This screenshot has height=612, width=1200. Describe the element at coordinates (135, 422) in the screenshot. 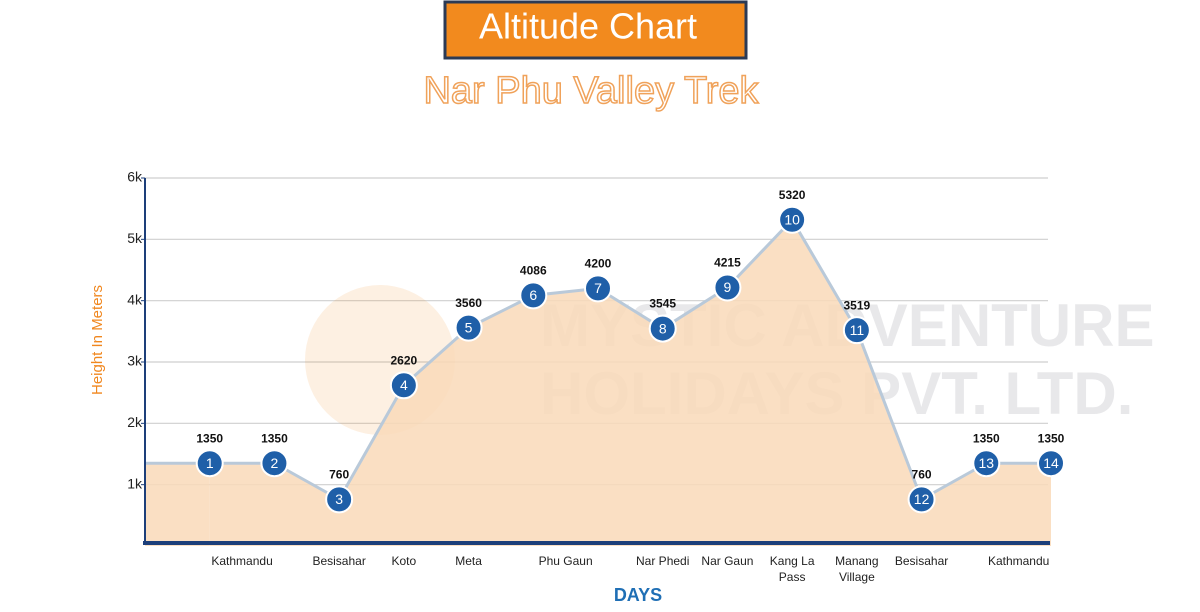

I see `y-tick-label: 2k` at that location.